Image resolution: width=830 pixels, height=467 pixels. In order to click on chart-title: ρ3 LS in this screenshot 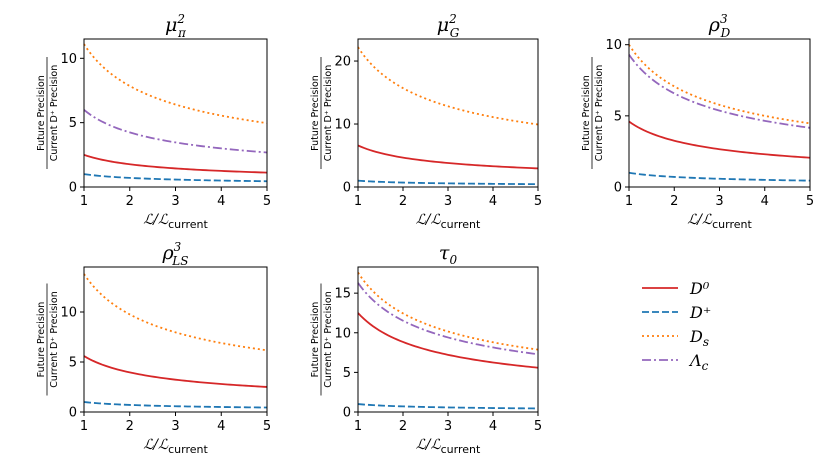, I will do `click(174, 254)`.